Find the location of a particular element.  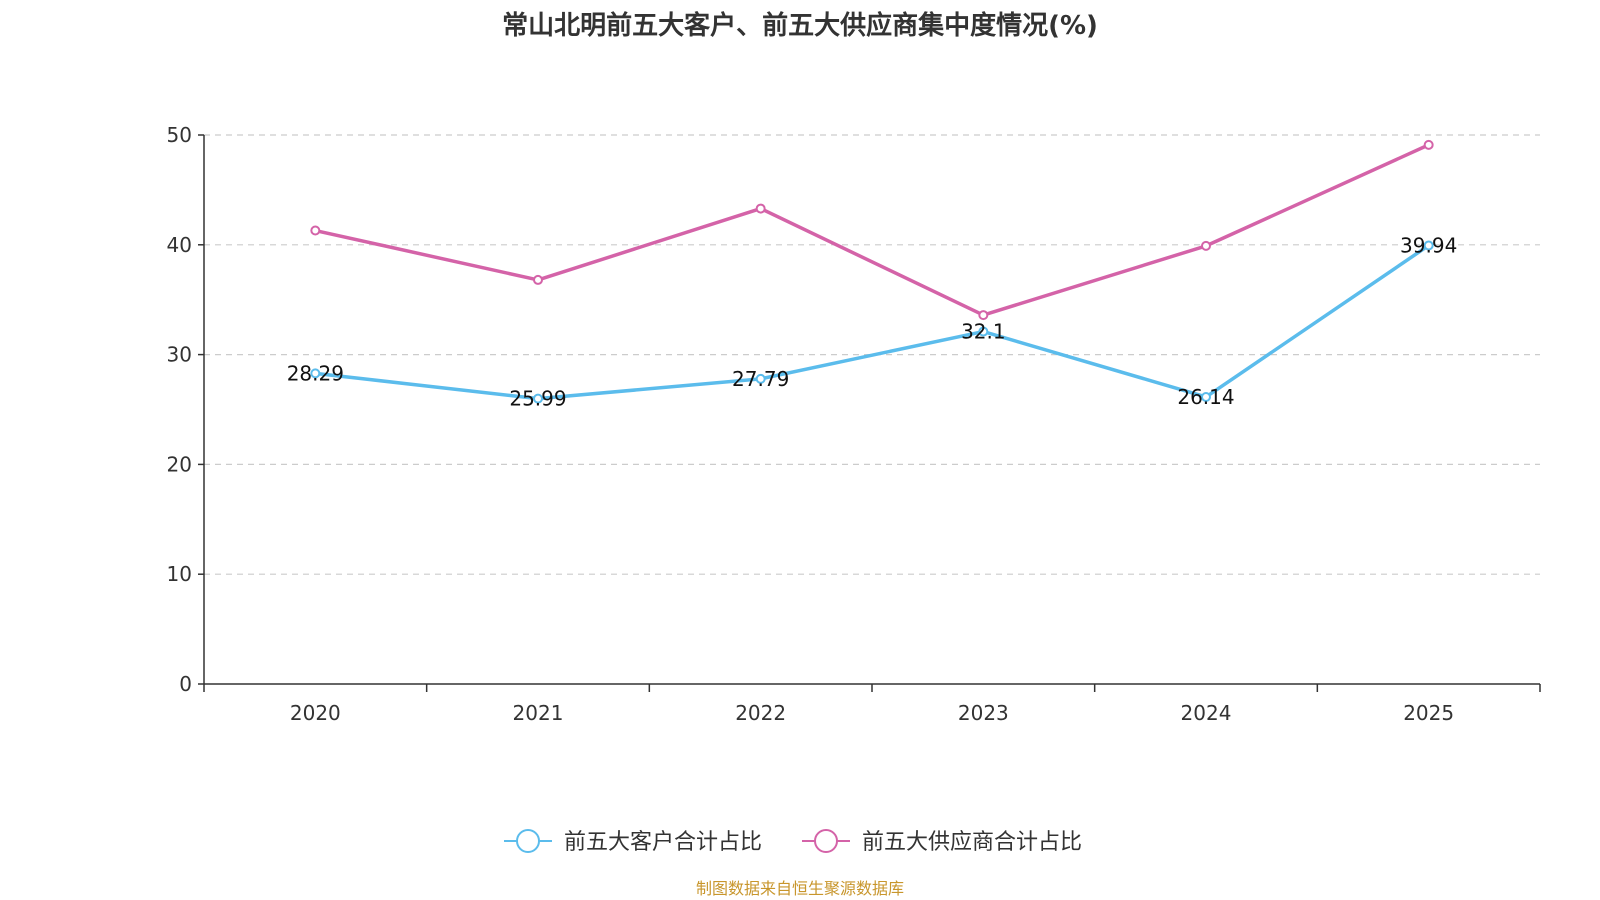

data-label: 28.29 is located at coordinates (315, 373).